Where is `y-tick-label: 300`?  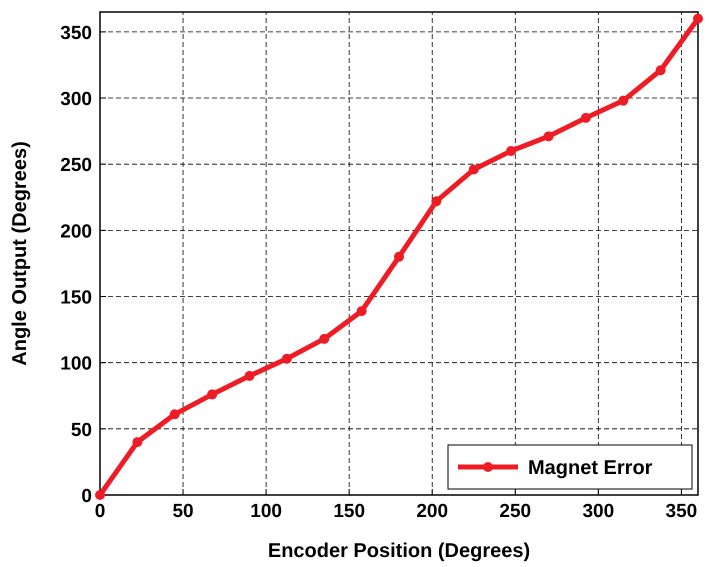
y-tick-label: 300 is located at coordinates (76, 99).